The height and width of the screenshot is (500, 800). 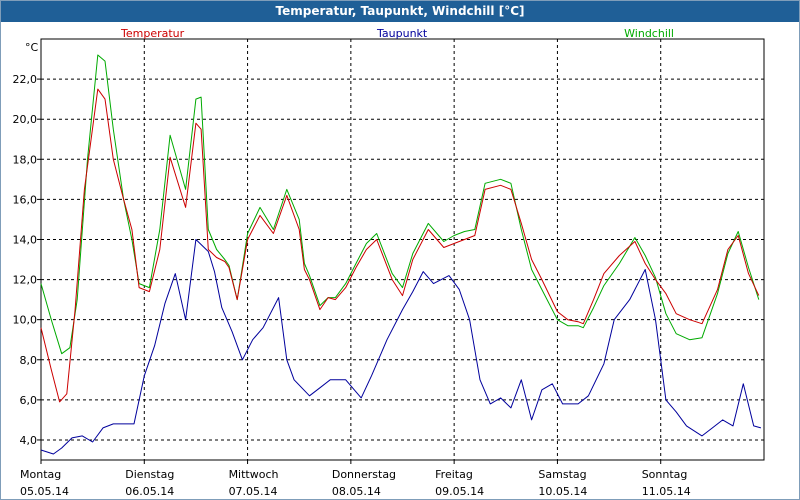 What do you see at coordinates (152, 33) in the screenshot?
I see `legend-entry-temperatur: Temperatur` at bounding box center [152, 33].